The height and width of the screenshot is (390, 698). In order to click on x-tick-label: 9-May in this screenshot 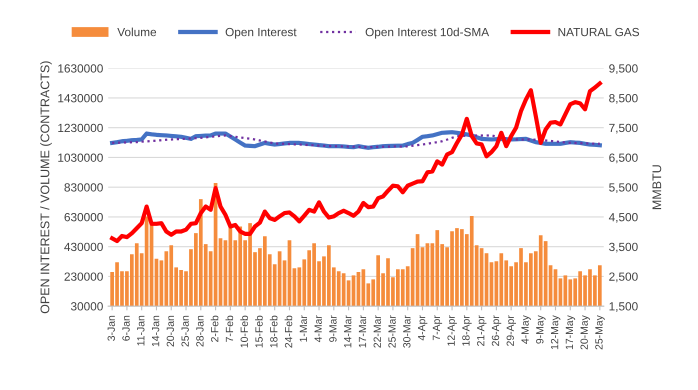, I will do `click(541, 329)`.